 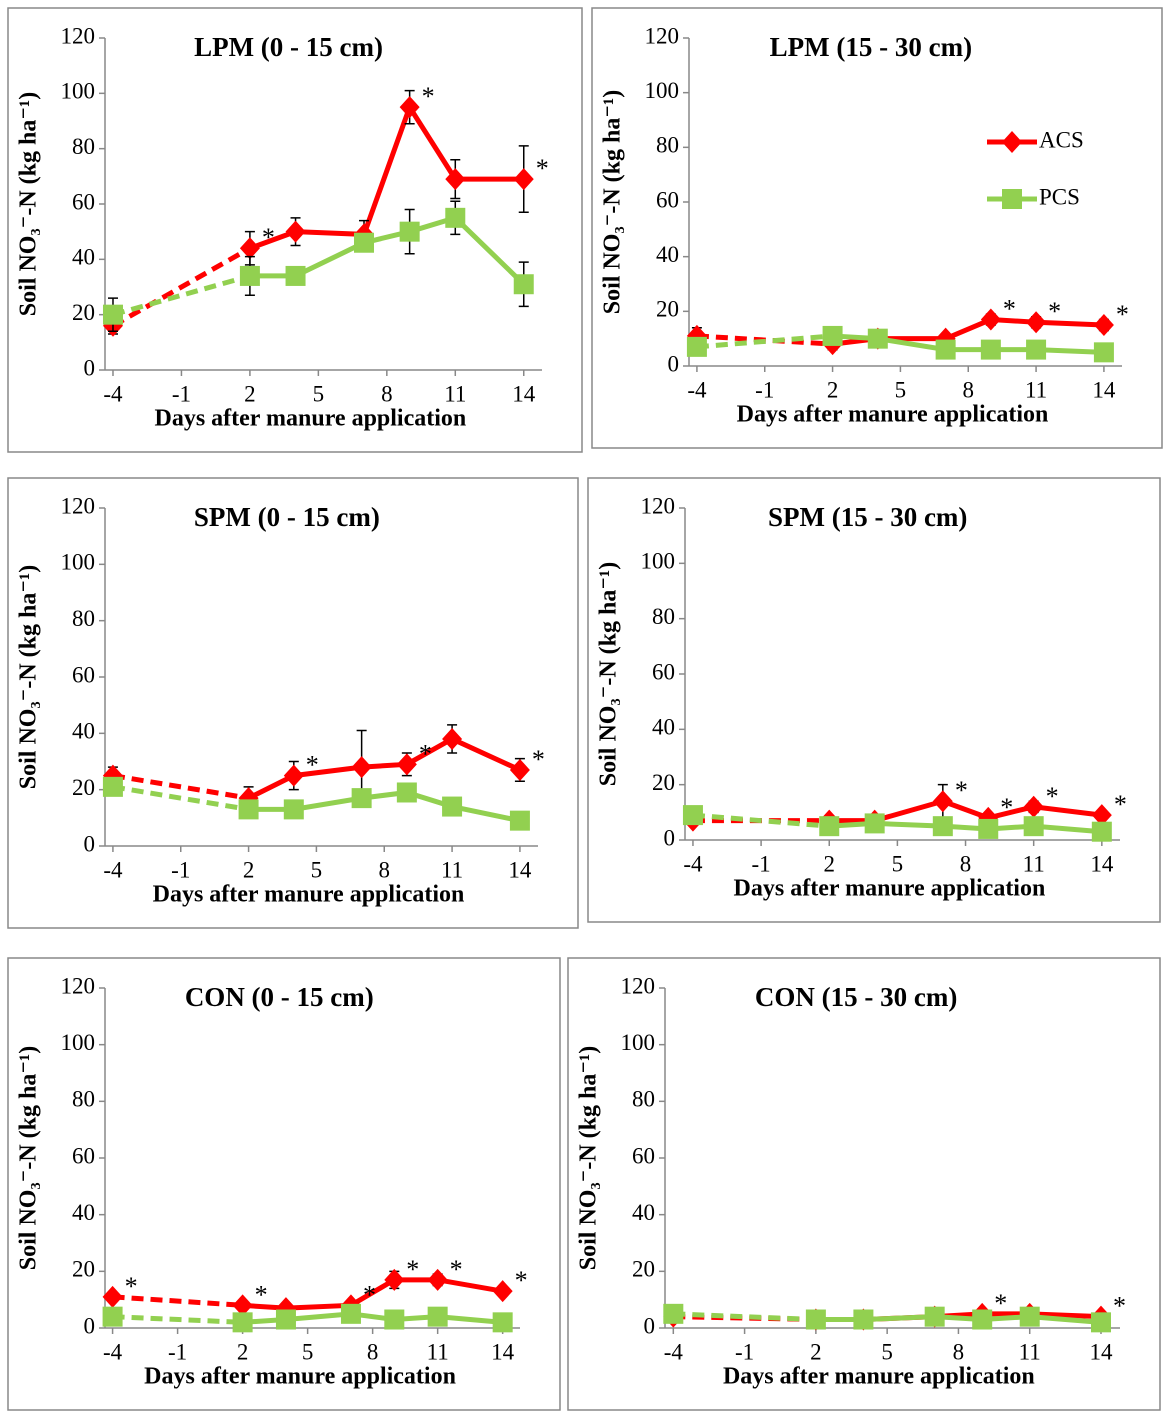 I want to click on legend-label: PCS, so click(x=1059, y=196).